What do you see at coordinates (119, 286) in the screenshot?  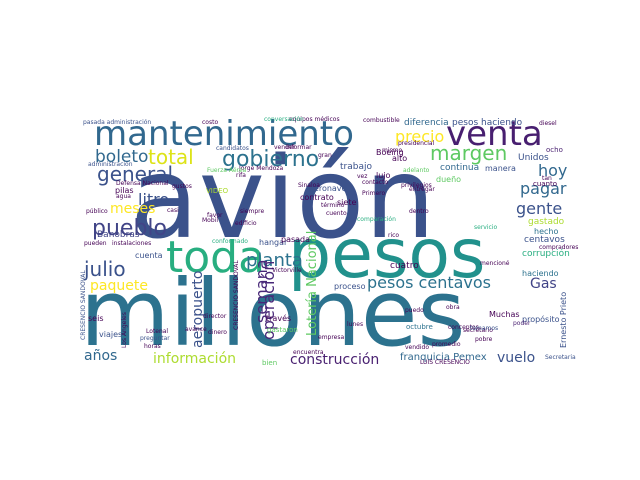 I see `cloud-word: paquete` at bounding box center [119, 286].